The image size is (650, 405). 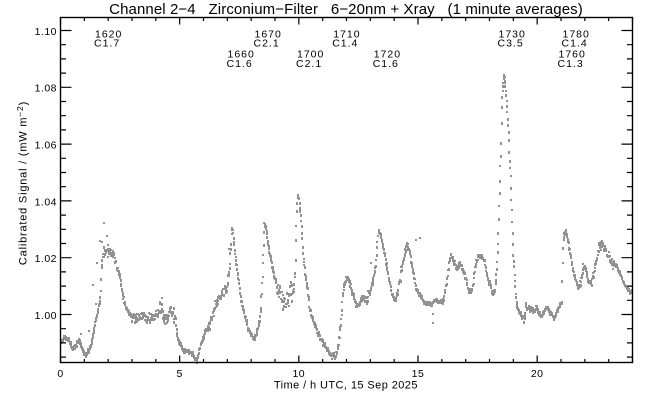 What do you see at coordinates (108, 34) in the screenshot?
I see `svg-text: 1620` at bounding box center [108, 34].